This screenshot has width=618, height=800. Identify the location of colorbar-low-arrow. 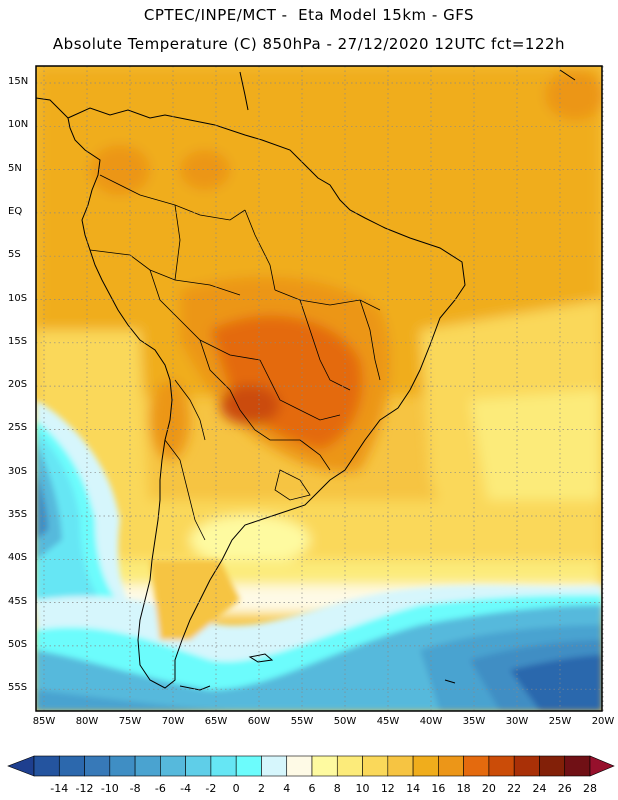
(21, 766).